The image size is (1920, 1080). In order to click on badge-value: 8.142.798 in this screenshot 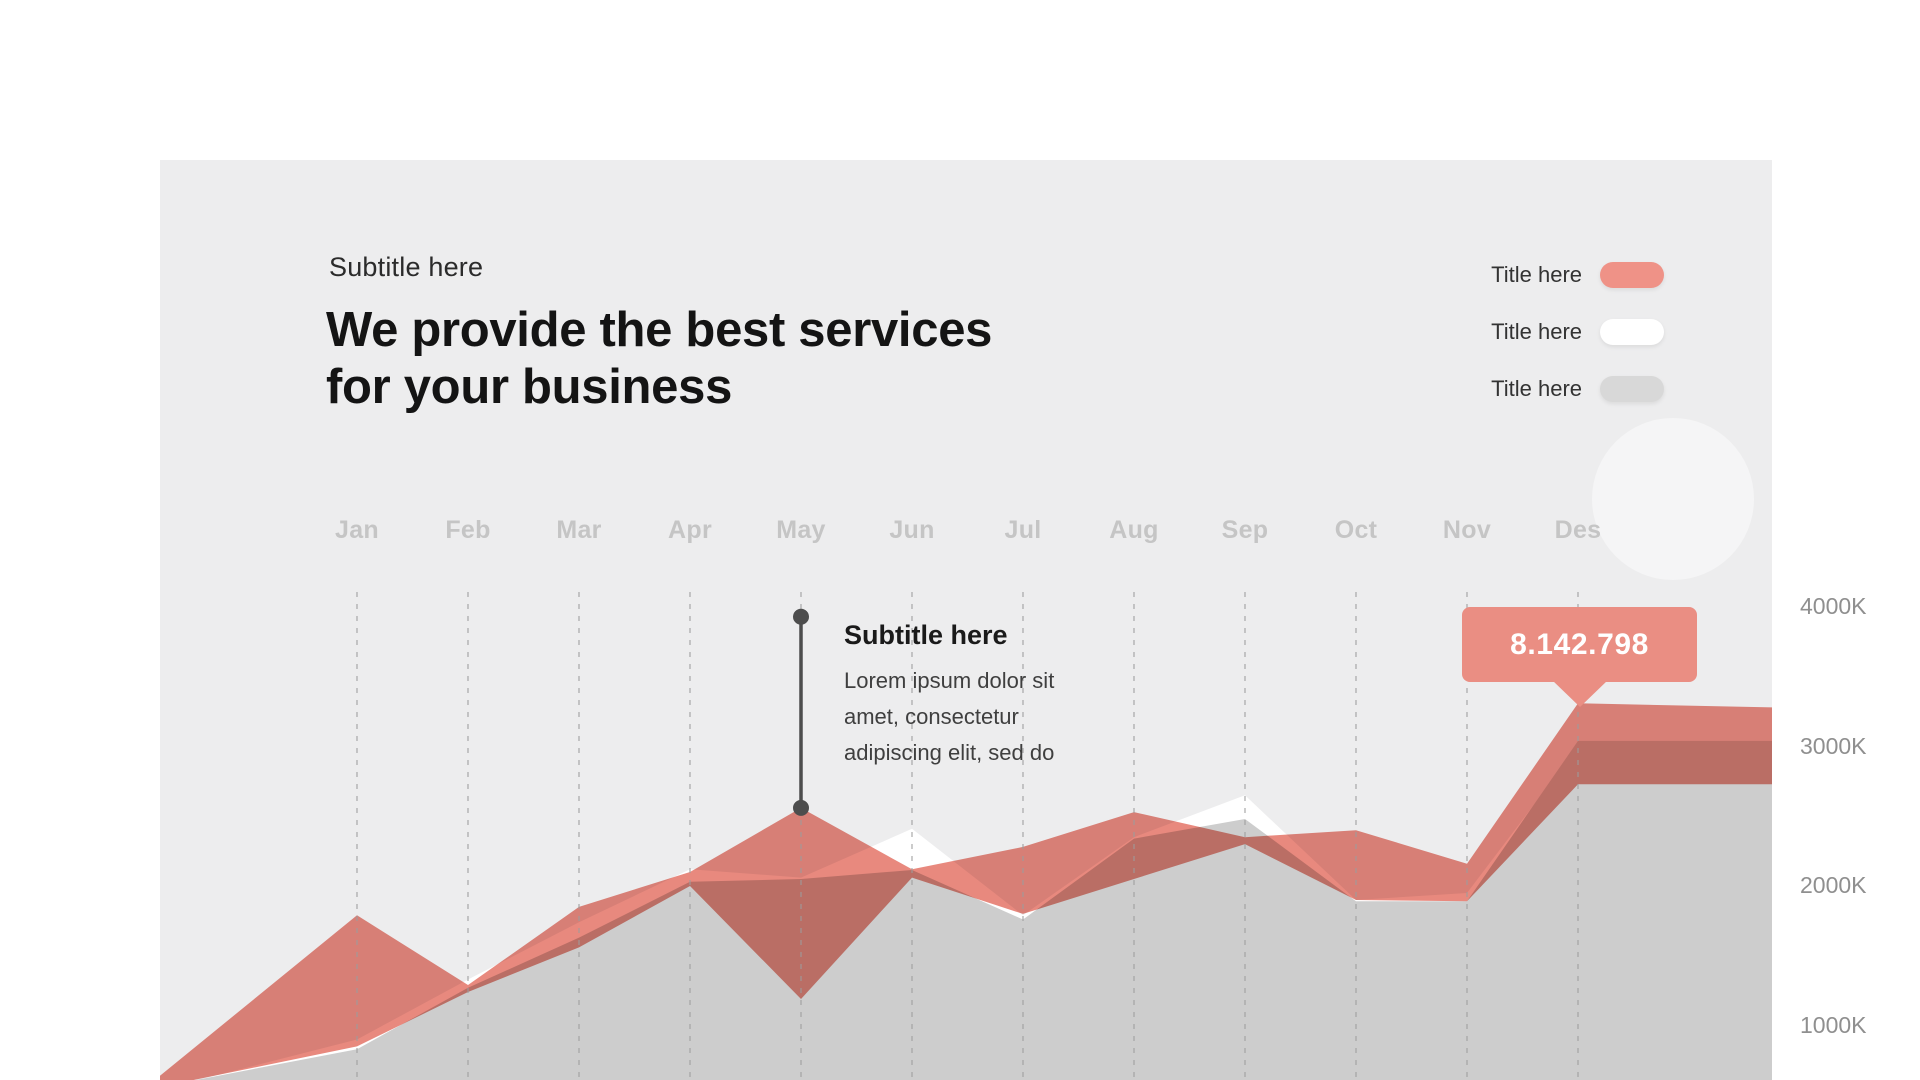, I will do `click(1579, 644)`.